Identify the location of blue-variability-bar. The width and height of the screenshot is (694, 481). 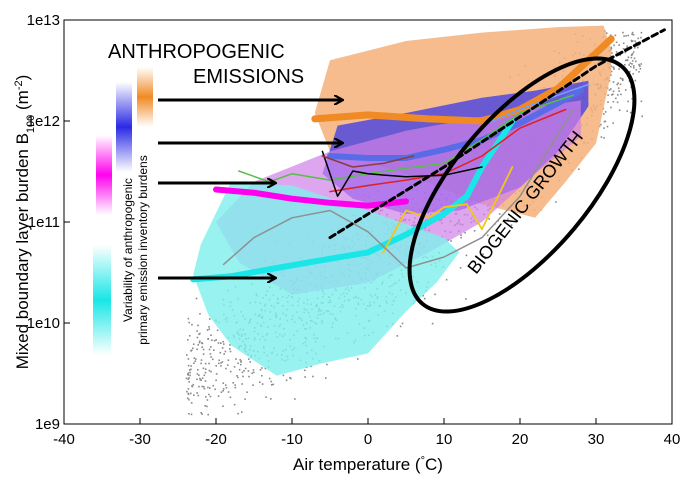
(124, 127).